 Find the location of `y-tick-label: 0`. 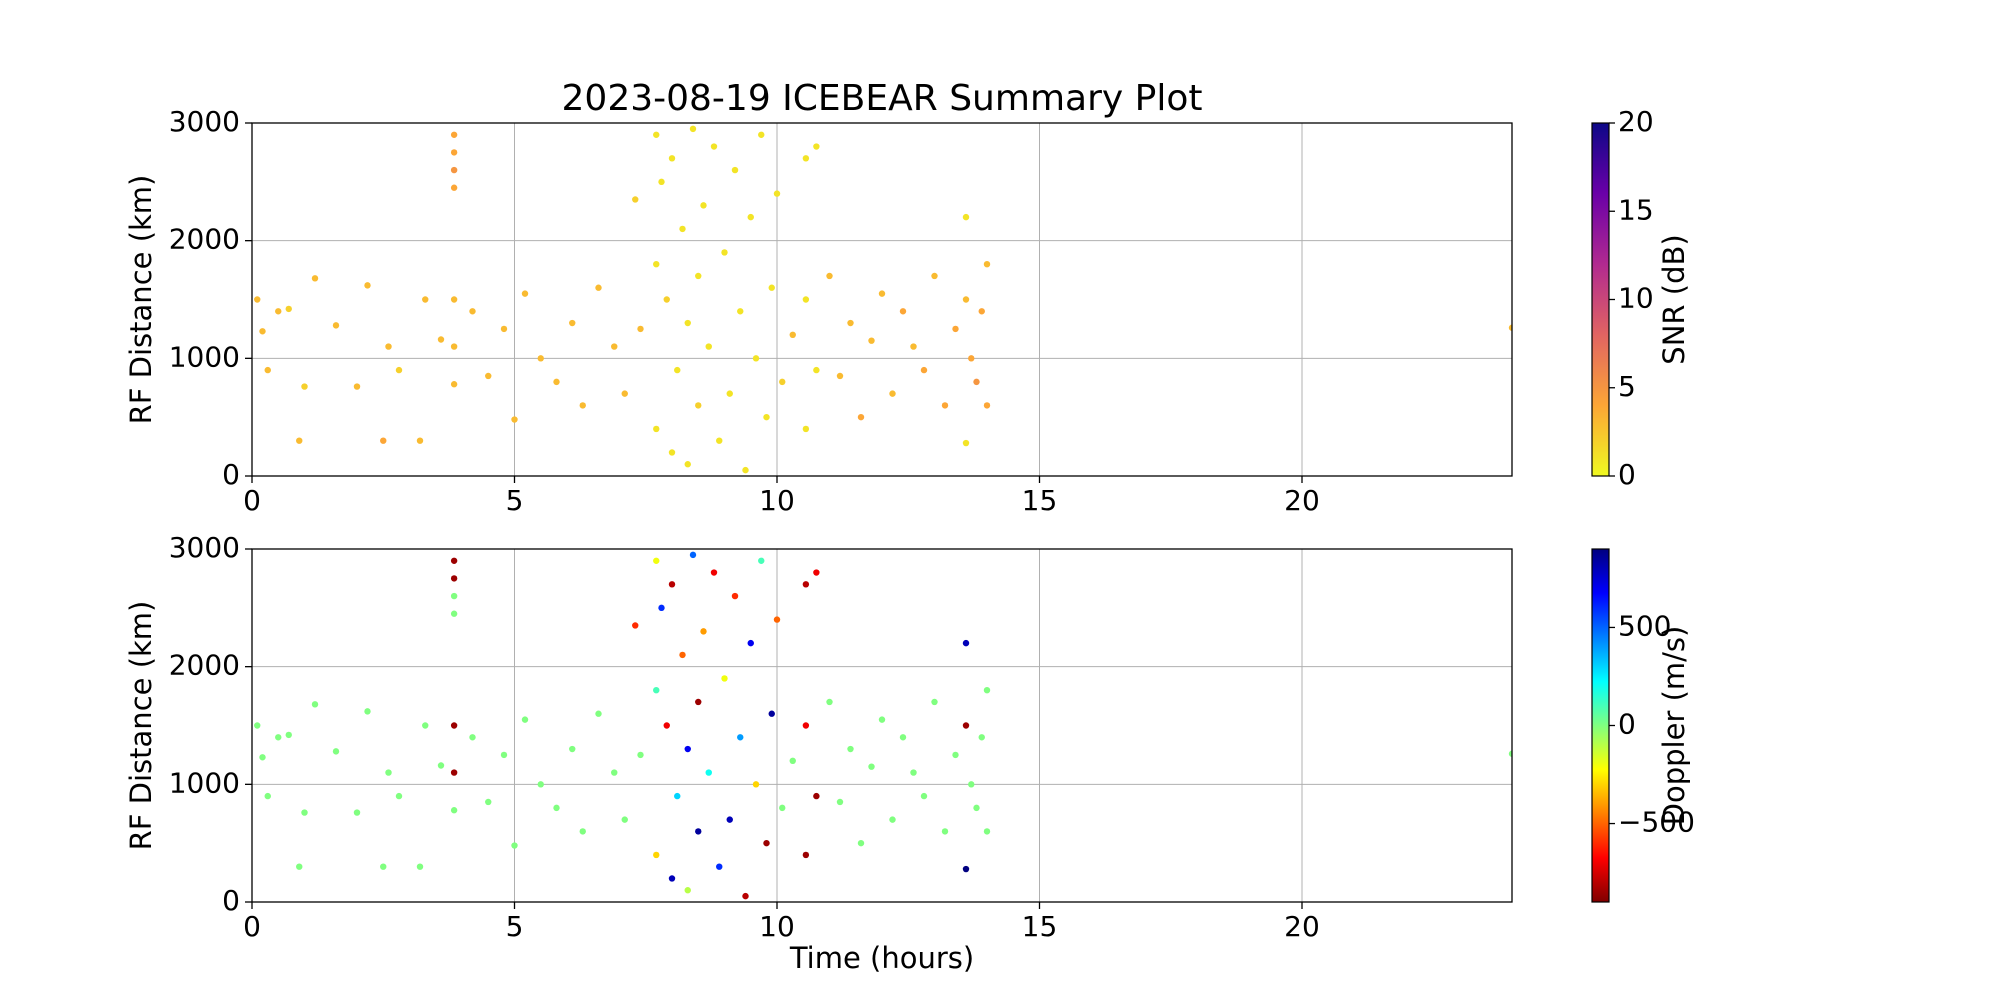

y-tick-label: 0 is located at coordinates (231, 900).